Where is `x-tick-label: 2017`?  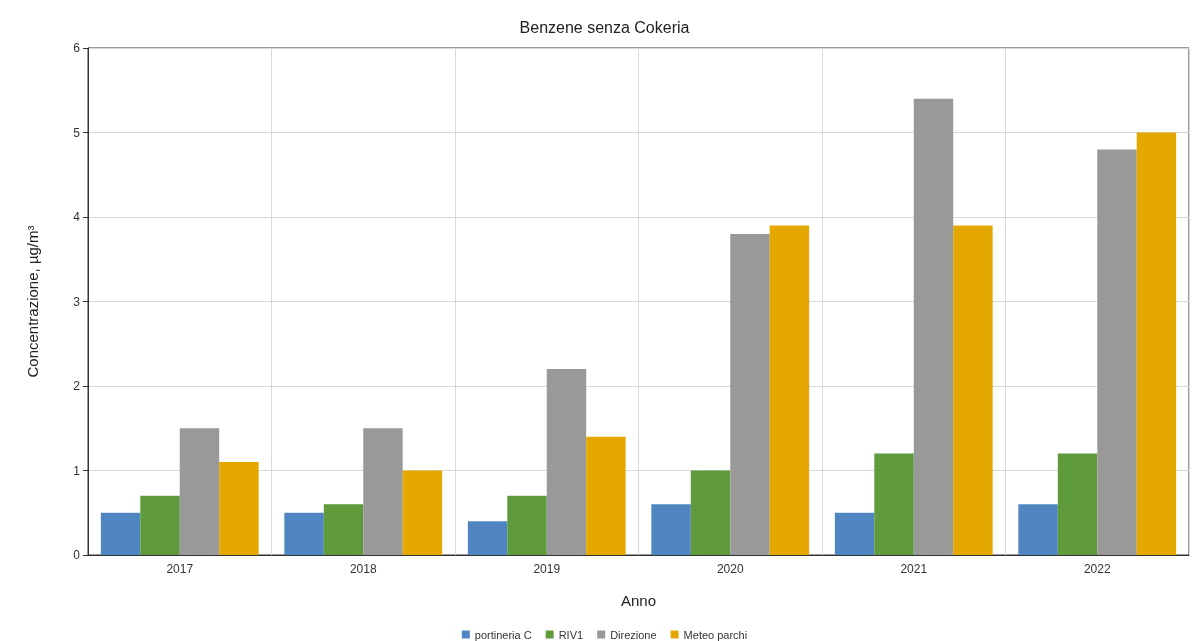 x-tick-label: 2017 is located at coordinates (180, 569).